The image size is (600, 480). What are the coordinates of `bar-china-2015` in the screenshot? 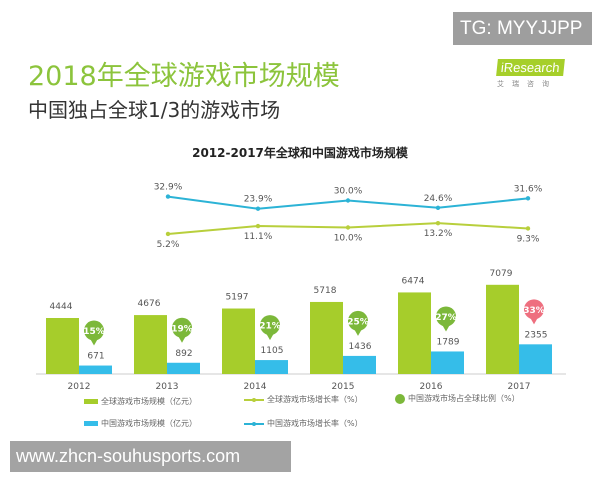 It's located at (359, 364).